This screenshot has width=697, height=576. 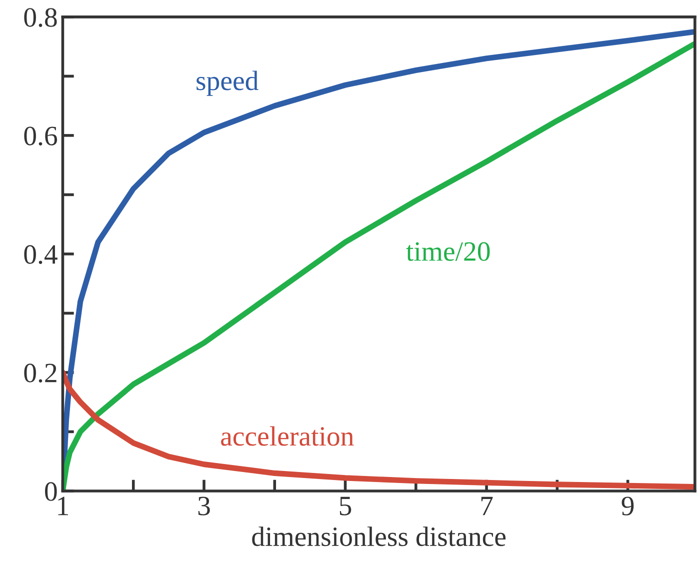 What do you see at coordinates (227, 83) in the screenshot?
I see `series-label: speed` at bounding box center [227, 83].